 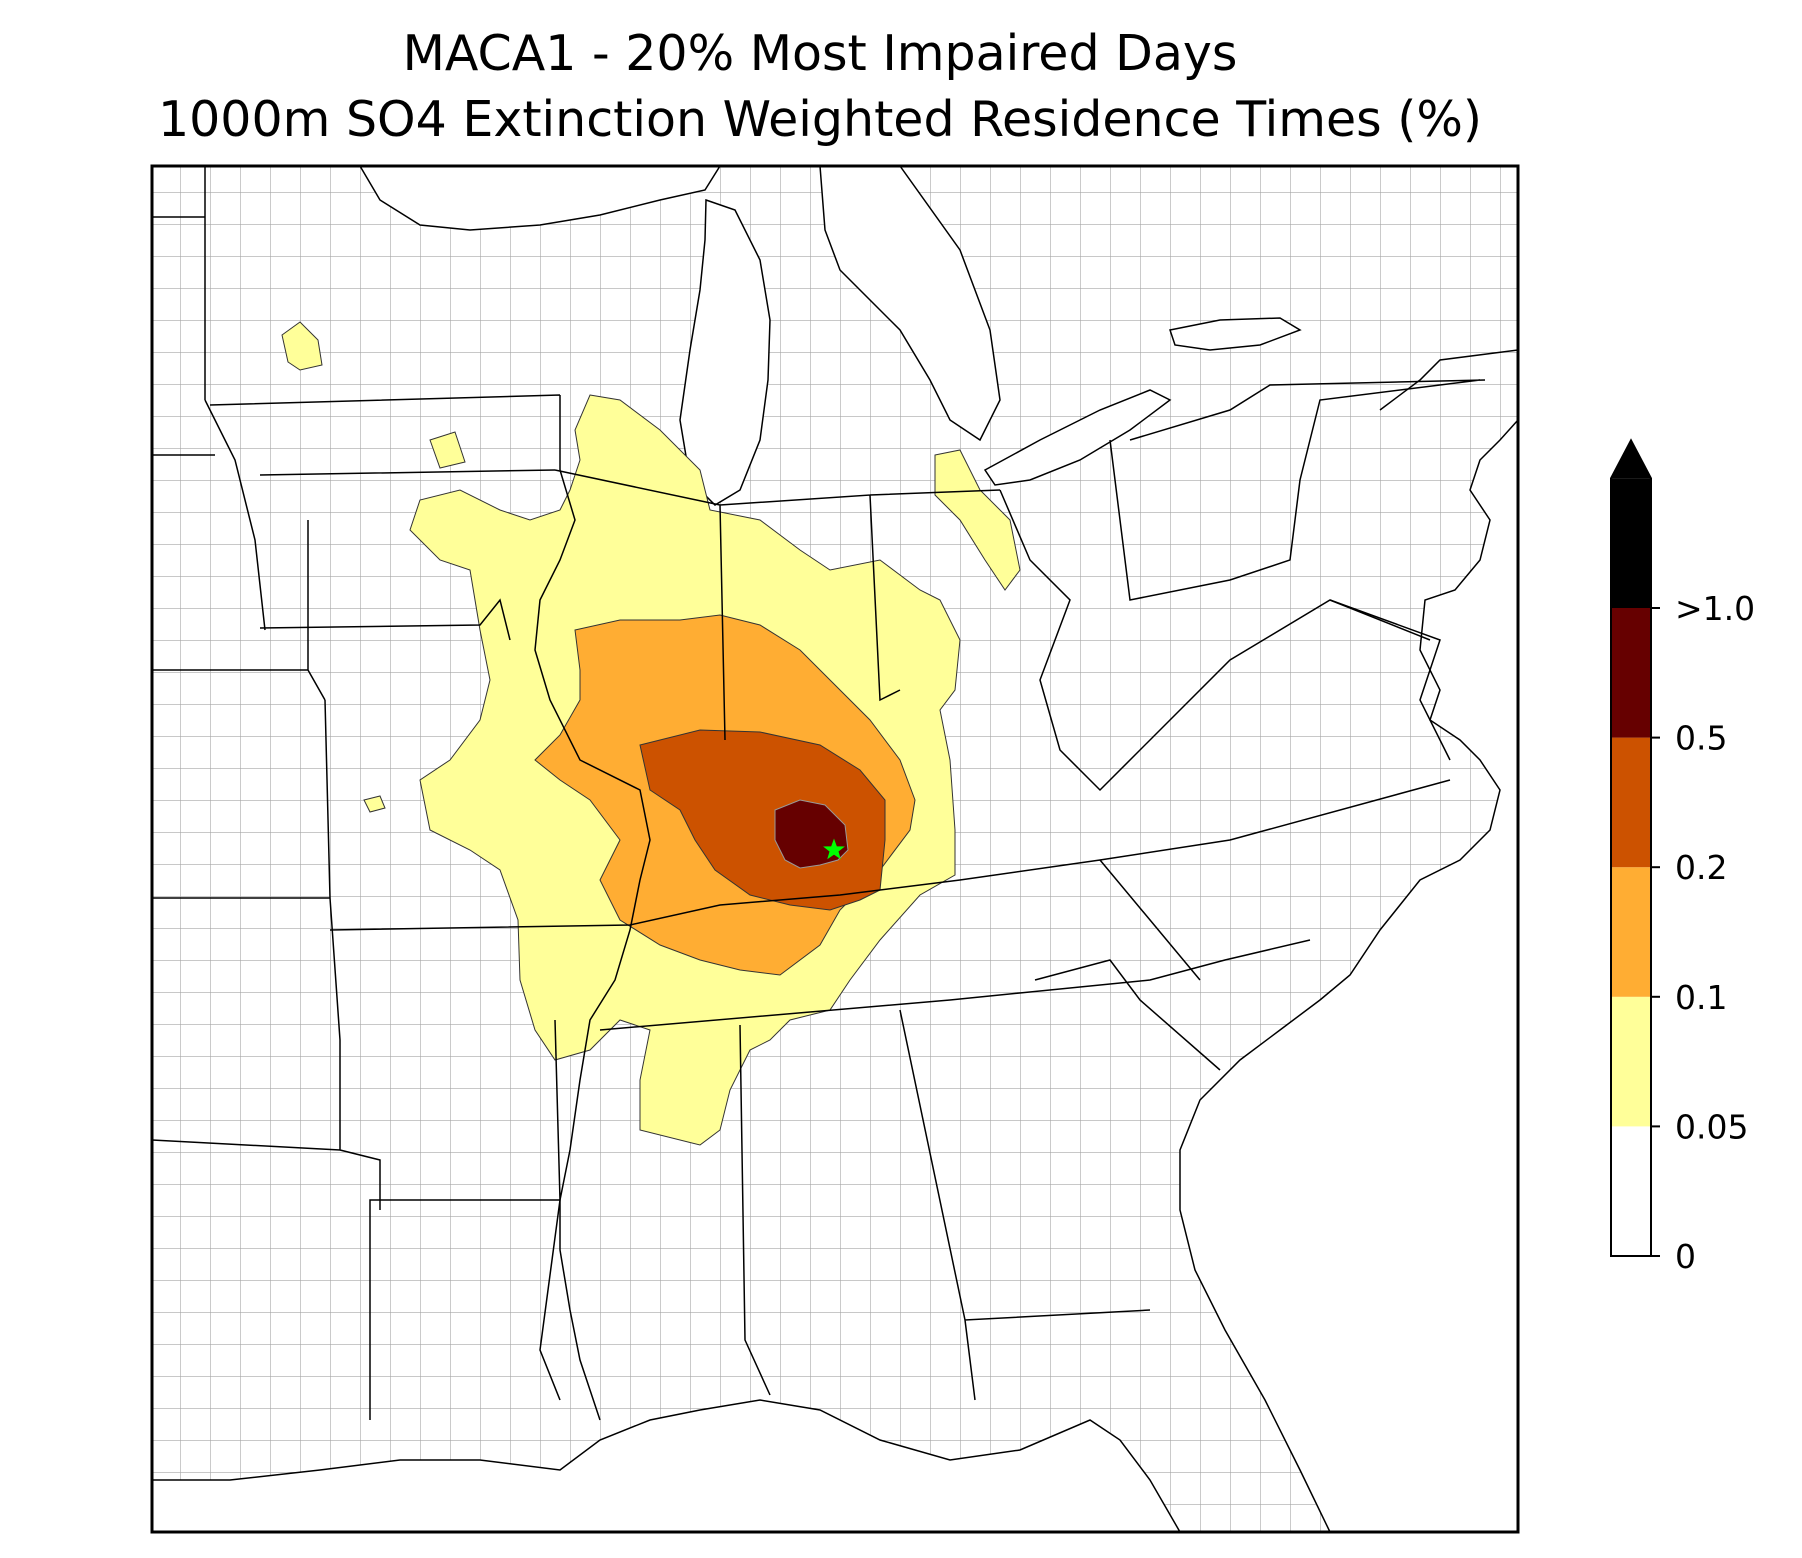 I want to click on lake-michigan, so click(x=725, y=352).